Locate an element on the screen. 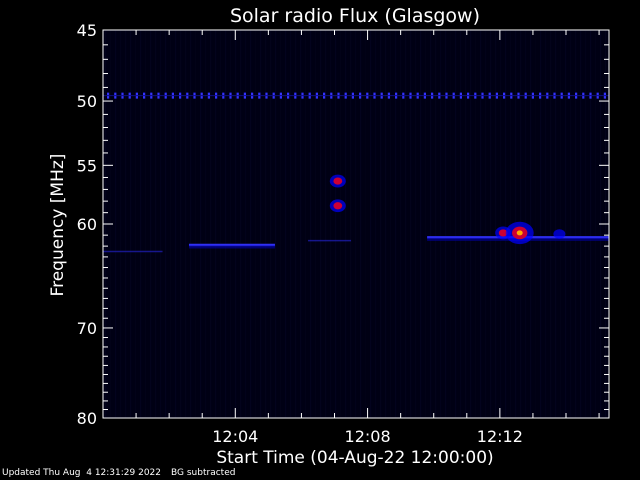  y-tick-label: 60 is located at coordinates (87, 224).